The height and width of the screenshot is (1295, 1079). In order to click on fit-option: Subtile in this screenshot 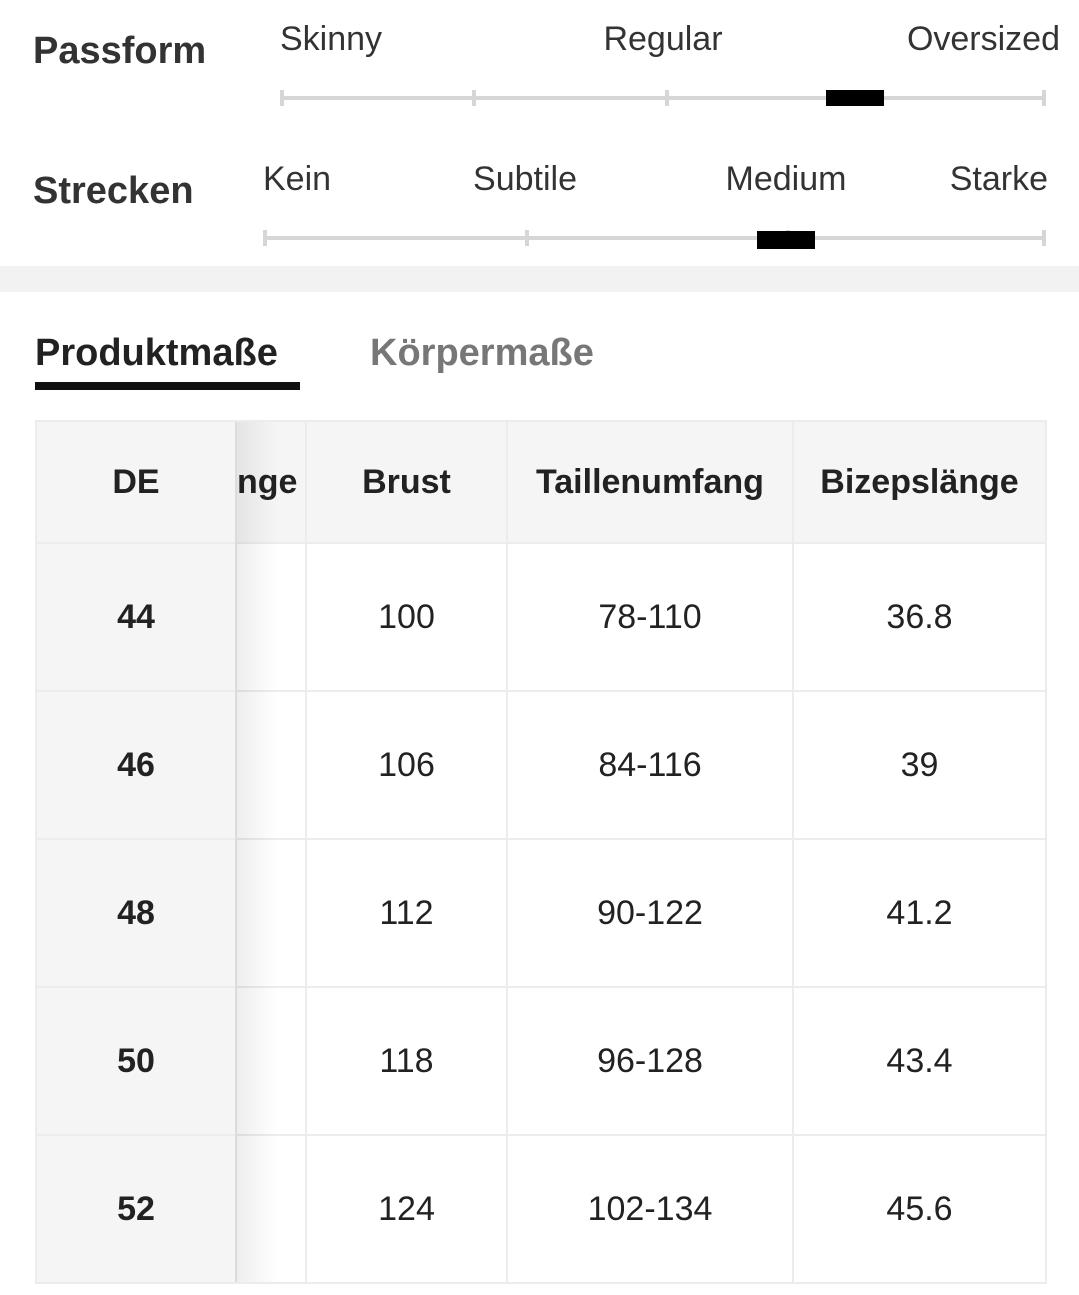, I will do `click(525, 179)`.